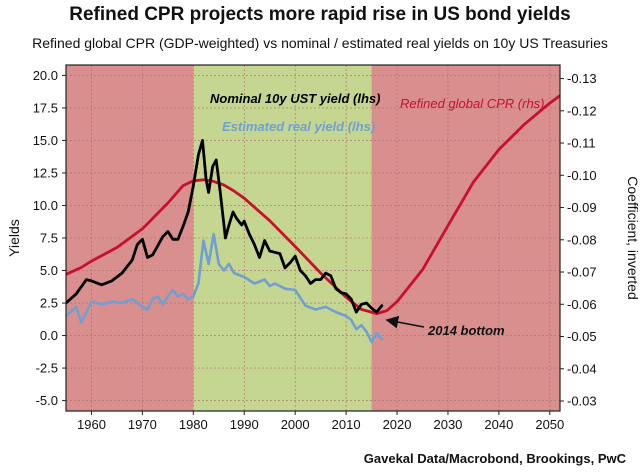  Describe the element at coordinates (582, 336) in the screenshot. I see `right-tick-label: -0.05` at that location.